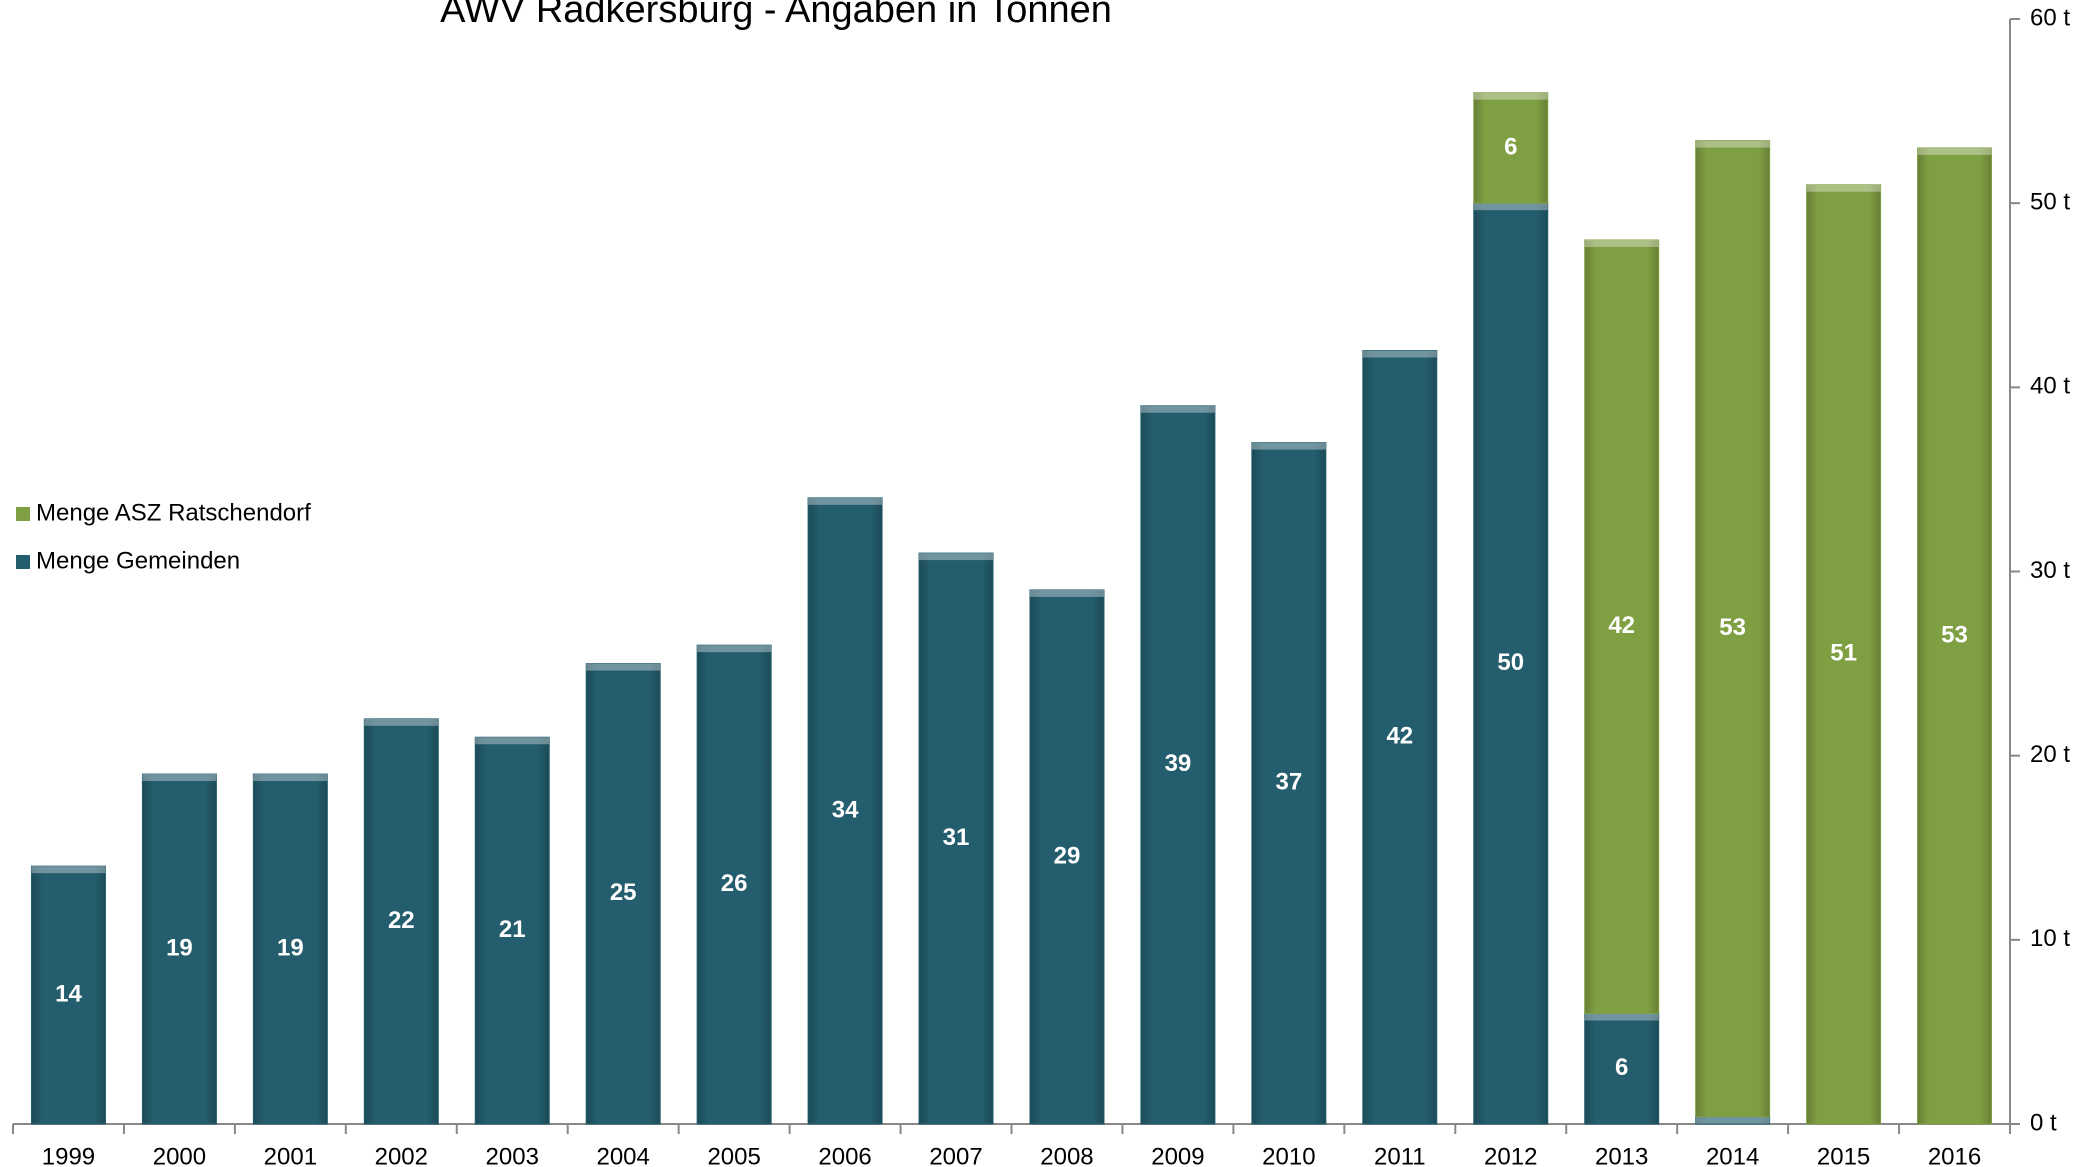 This screenshot has width=2088, height=1167. I want to click on data-label: 14, so click(68, 993).